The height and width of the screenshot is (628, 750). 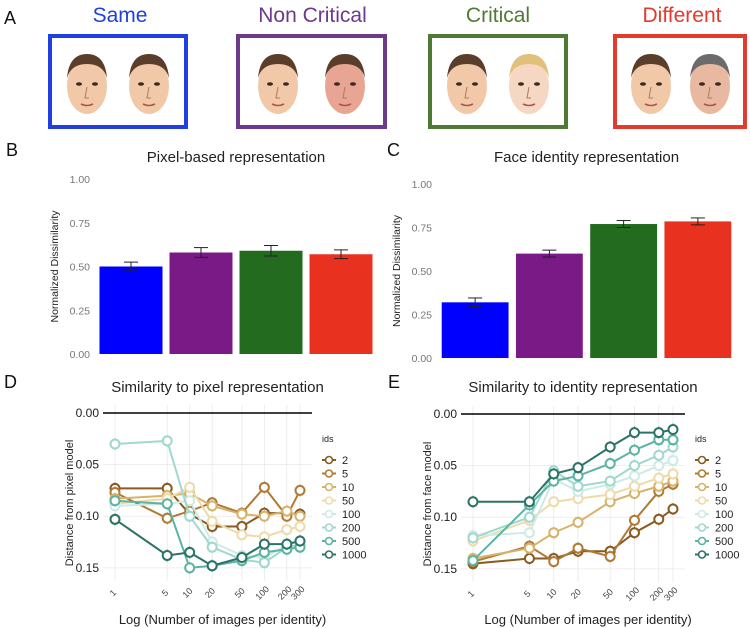 What do you see at coordinates (354, 556) in the screenshot?
I see `legend-label: 1000` at bounding box center [354, 556].